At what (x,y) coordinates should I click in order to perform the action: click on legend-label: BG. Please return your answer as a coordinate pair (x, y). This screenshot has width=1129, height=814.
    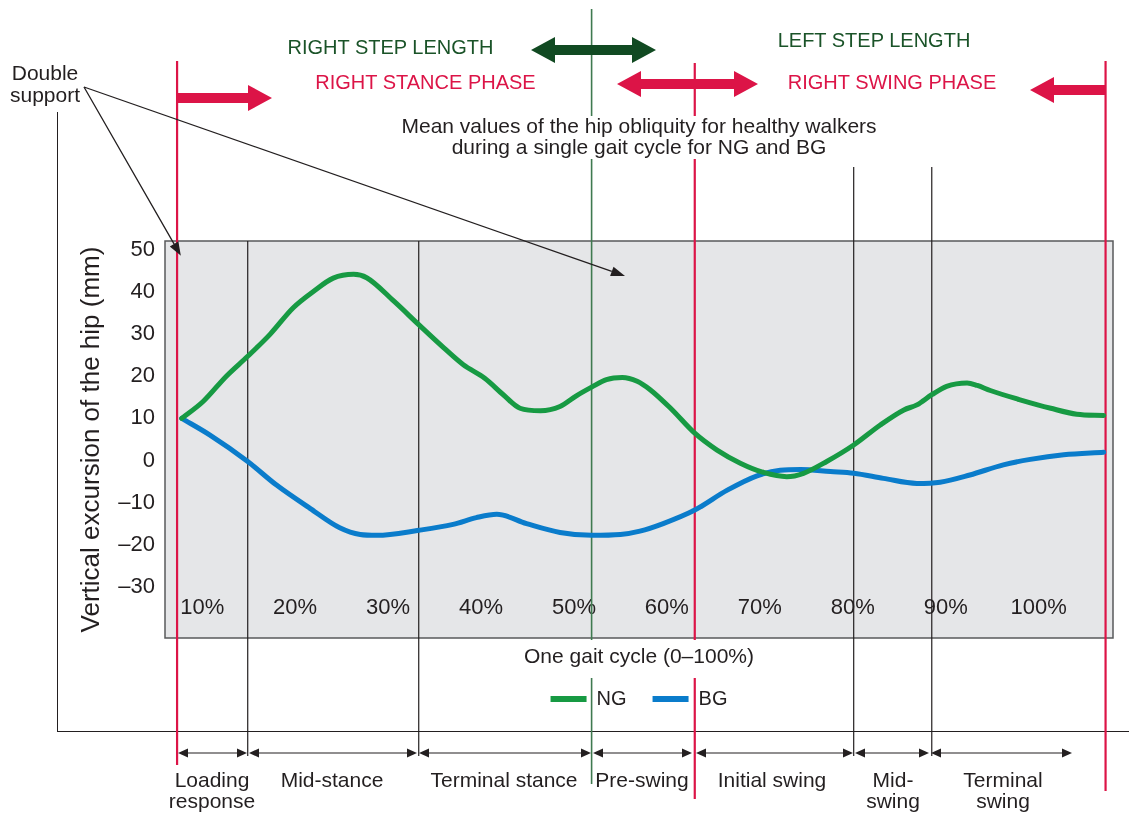
    Looking at the image, I should click on (713, 697).